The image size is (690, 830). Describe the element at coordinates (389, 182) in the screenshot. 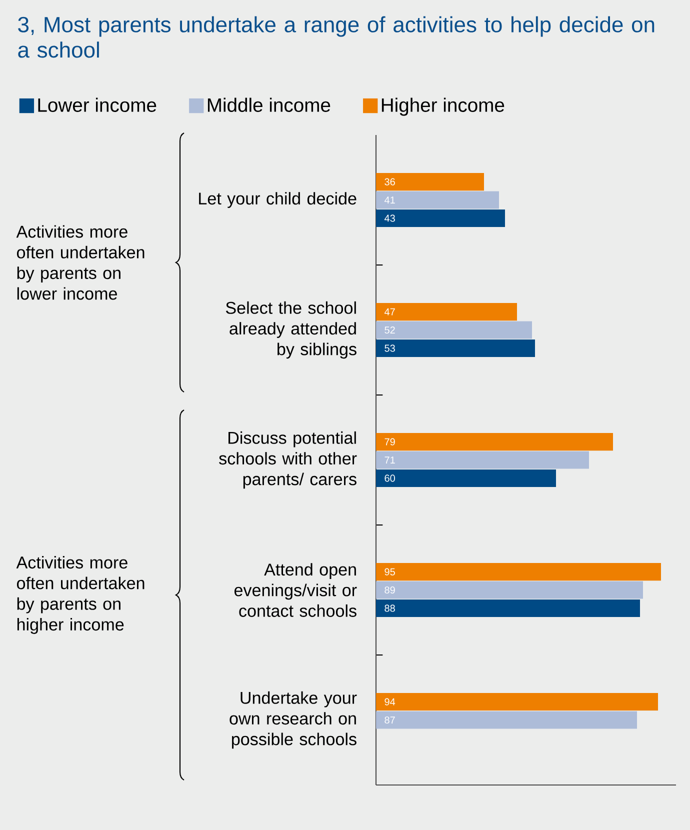

I see `data-label: 36` at that location.